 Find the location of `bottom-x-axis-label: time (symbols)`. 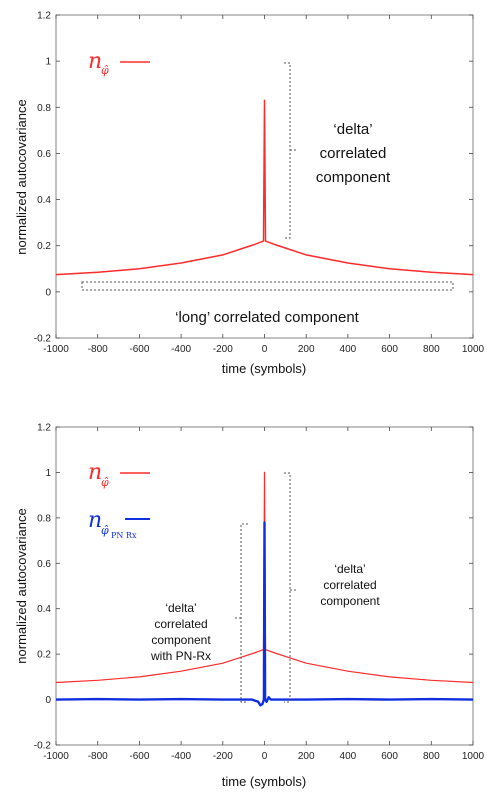

bottom-x-axis-label: time (symbols) is located at coordinates (264, 781).